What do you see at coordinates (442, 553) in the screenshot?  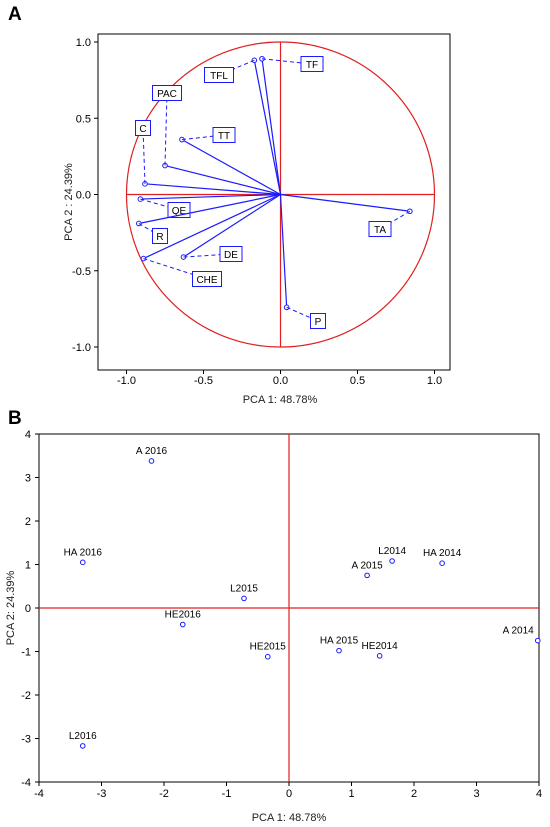 I see `sample-label: HA 2014` at bounding box center [442, 553].